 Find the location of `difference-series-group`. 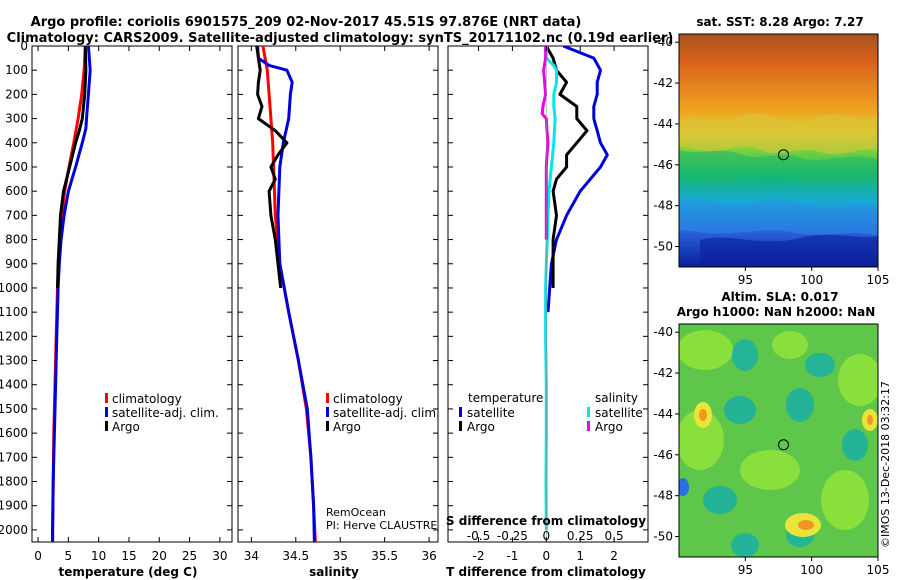

difference-series-group is located at coordinates (574, 294).